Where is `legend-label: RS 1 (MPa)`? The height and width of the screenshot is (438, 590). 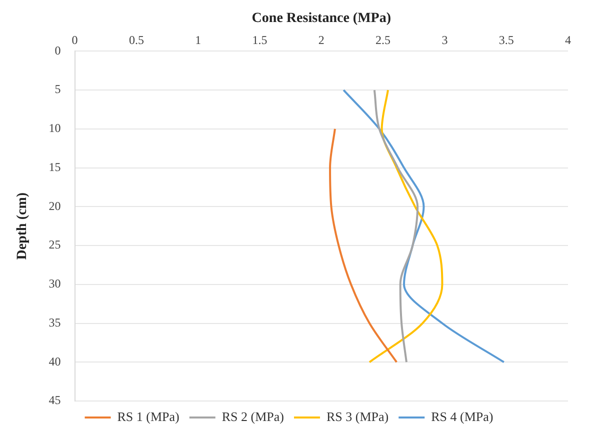 legend-label: RS 1 (MPa) is located at coordinates (148, 416).